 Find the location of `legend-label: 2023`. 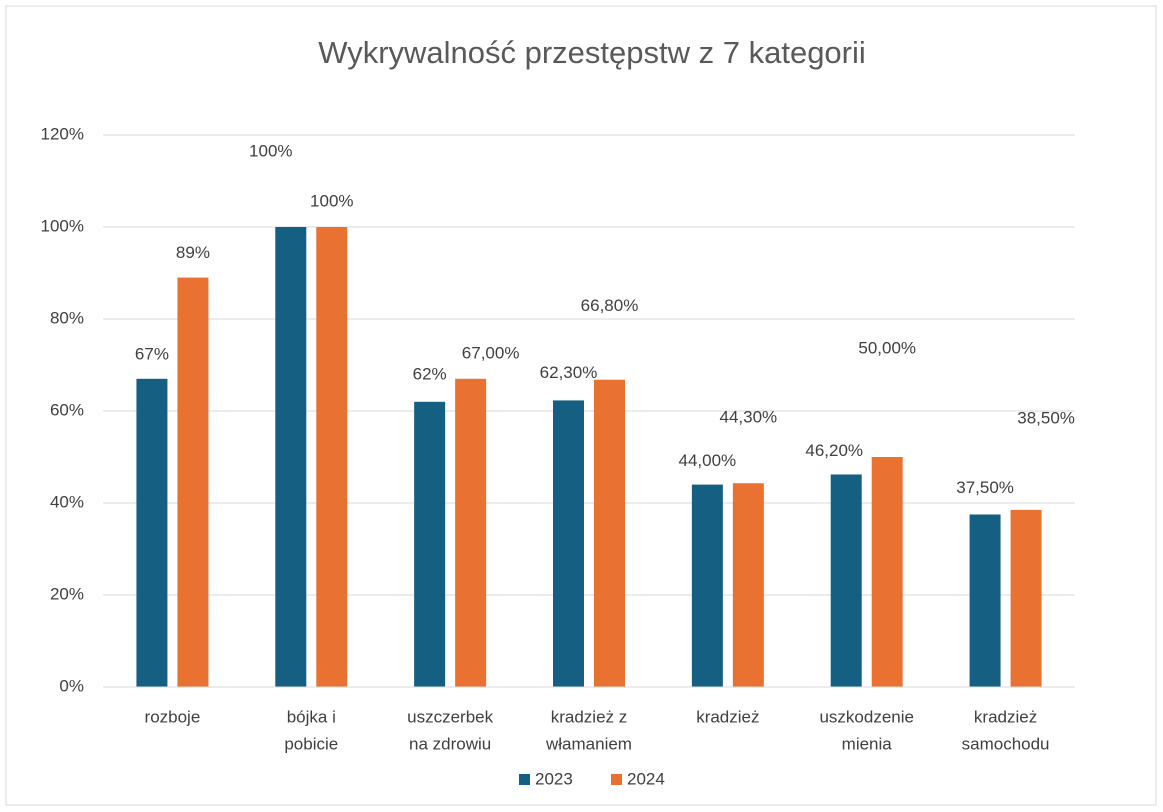

legend-label: 2023 is located at coordinates (554, 778).